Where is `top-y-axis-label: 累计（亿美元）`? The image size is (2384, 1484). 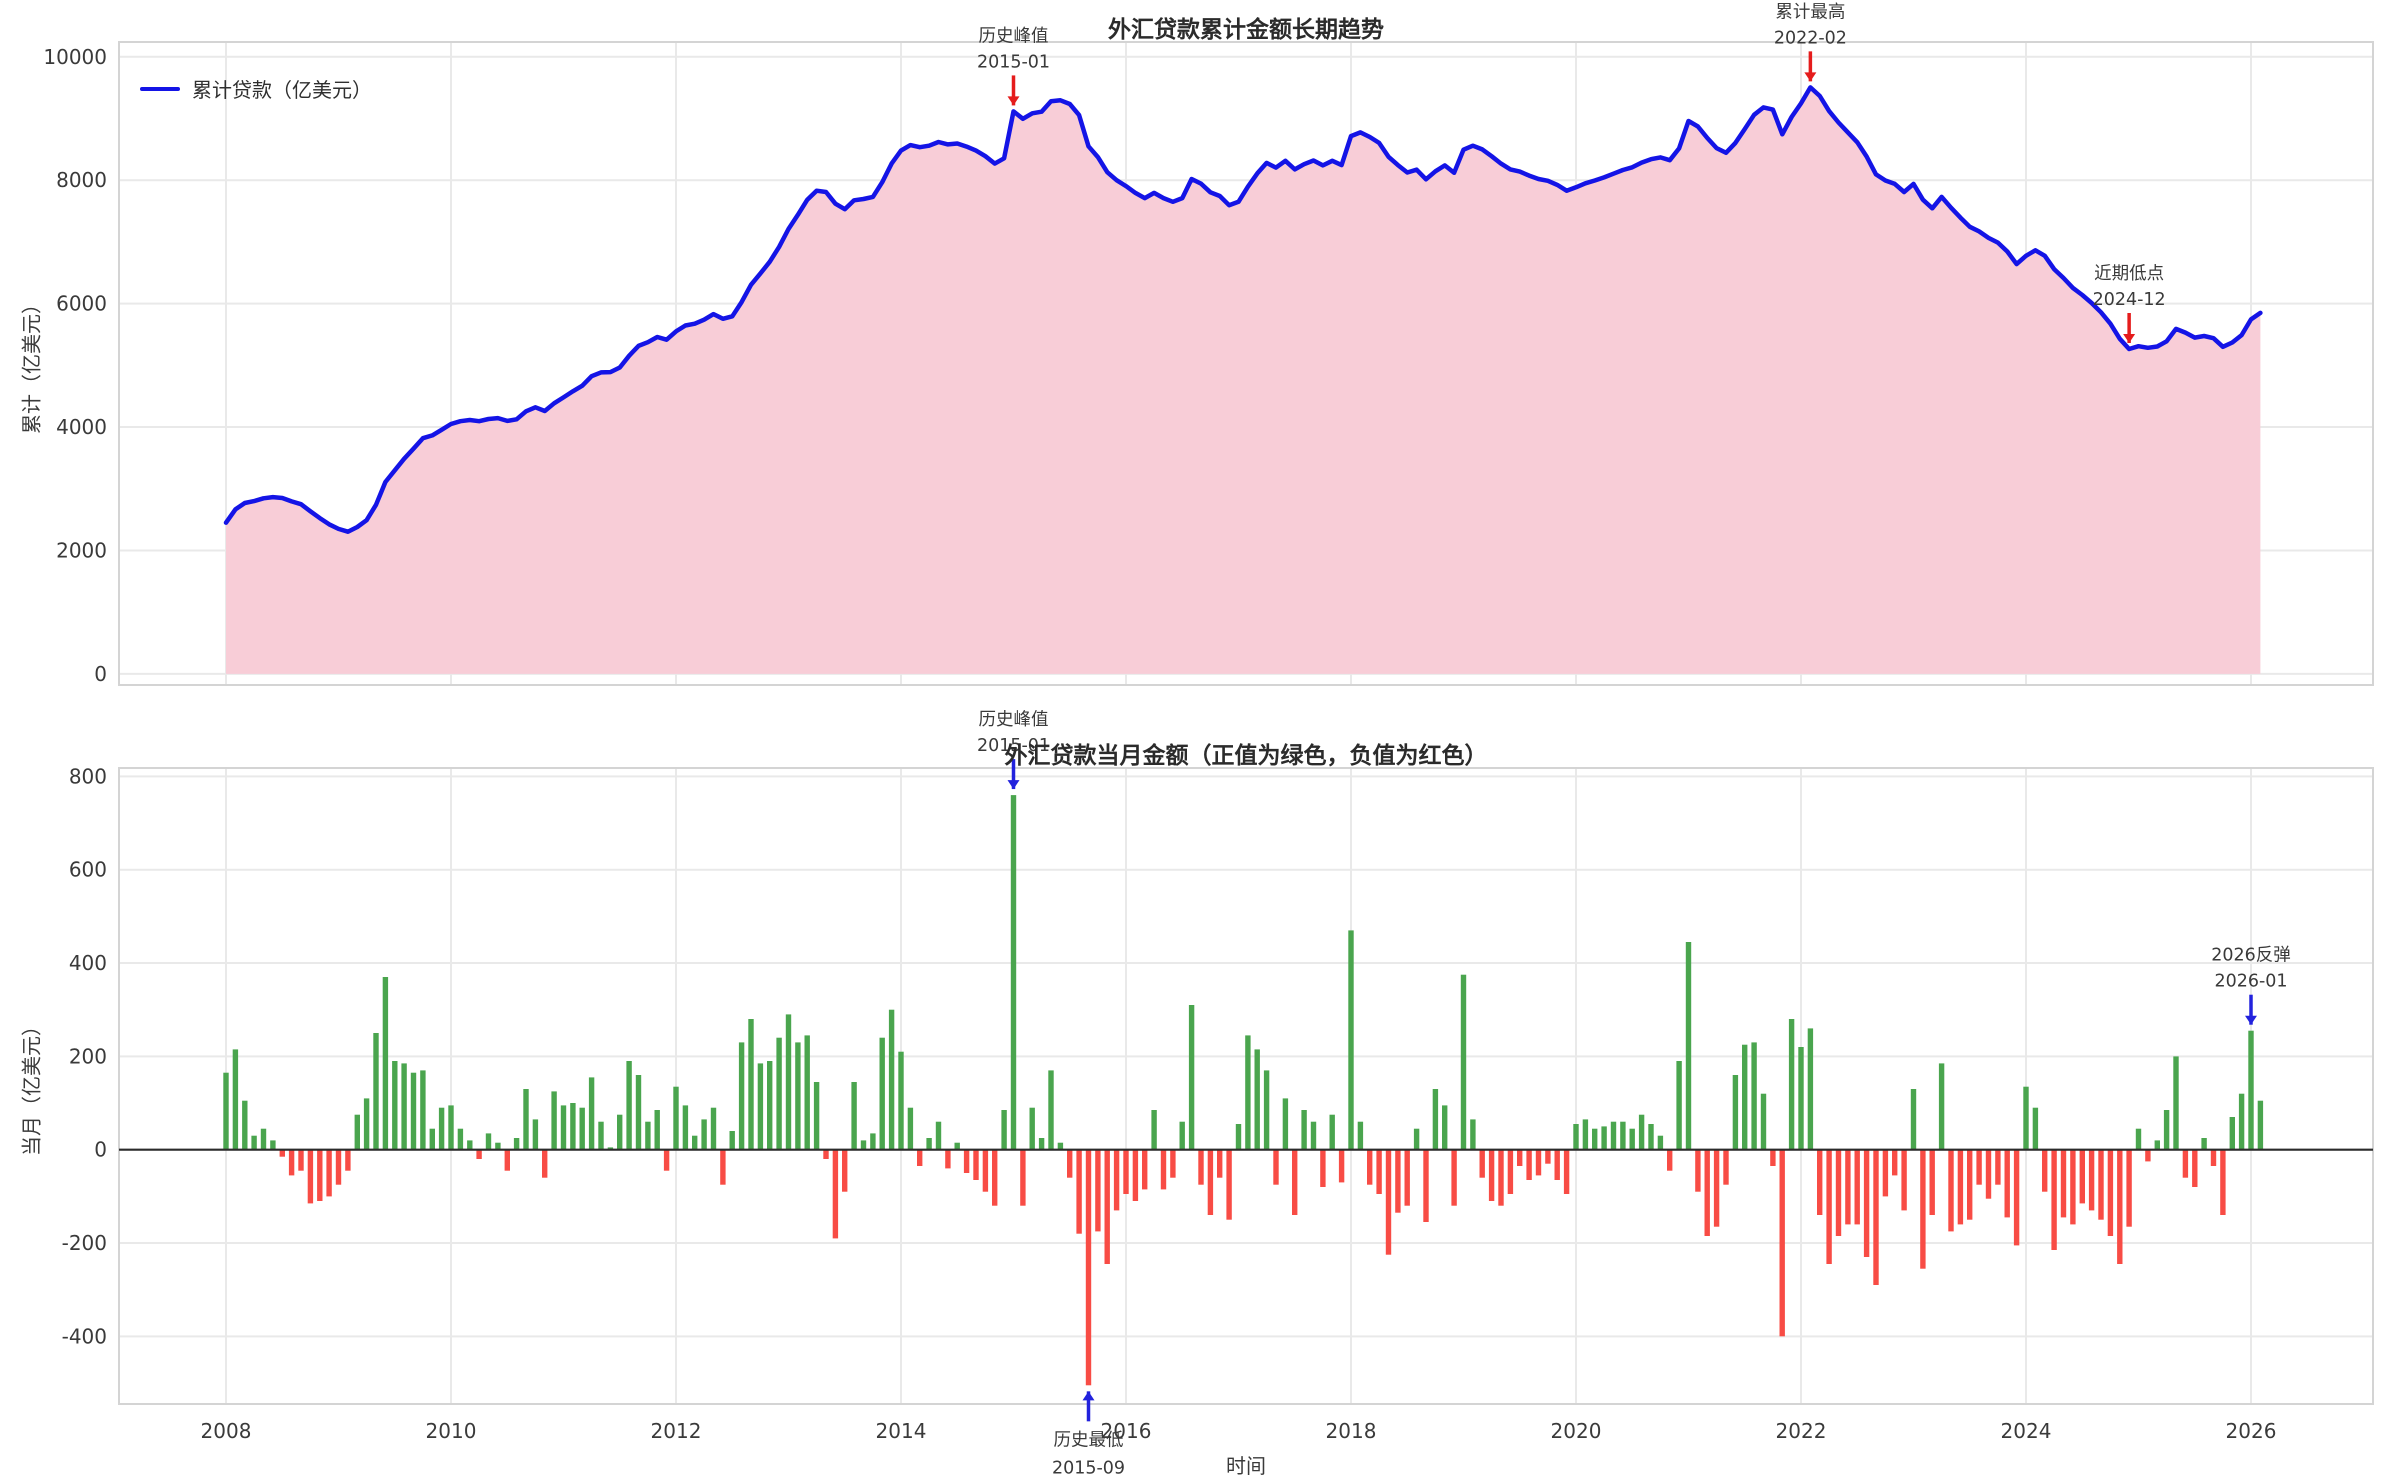 top-y-axis-label: 累计（亿美元） is located at coordinates (31, 364).